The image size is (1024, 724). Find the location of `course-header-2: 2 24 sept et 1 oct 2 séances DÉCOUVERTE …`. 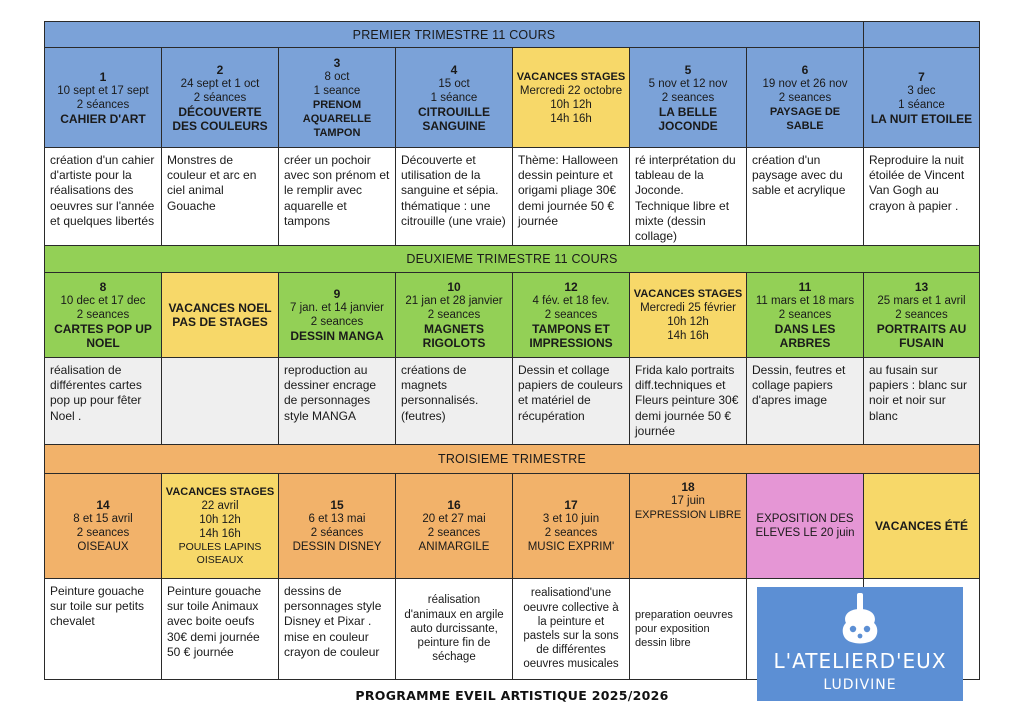

course-header-2: 2 24 sept et 1 oct 2 séances DÉCOUVERTE … is located at coordinates (220, 97).